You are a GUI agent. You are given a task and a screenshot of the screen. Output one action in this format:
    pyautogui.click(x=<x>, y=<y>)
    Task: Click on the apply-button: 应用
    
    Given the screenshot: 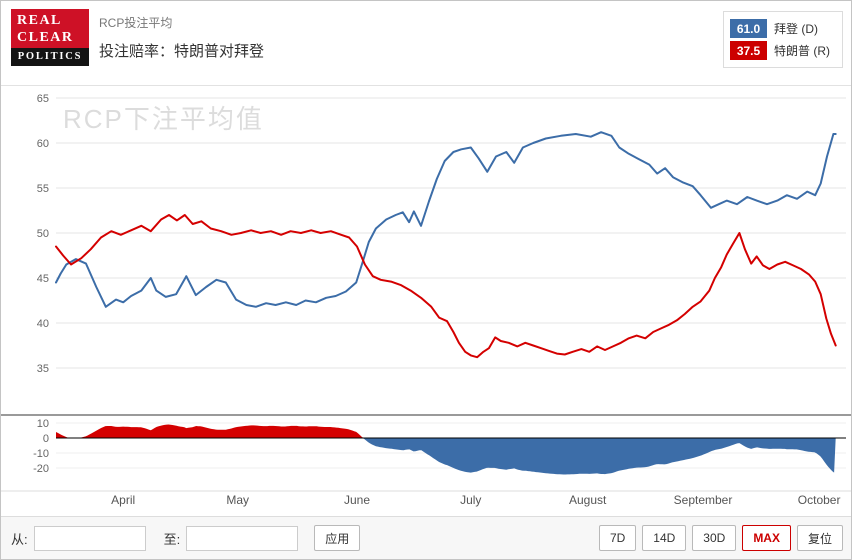 What is the action you would take?
    pyautogui.click(x=337, y=538)
    